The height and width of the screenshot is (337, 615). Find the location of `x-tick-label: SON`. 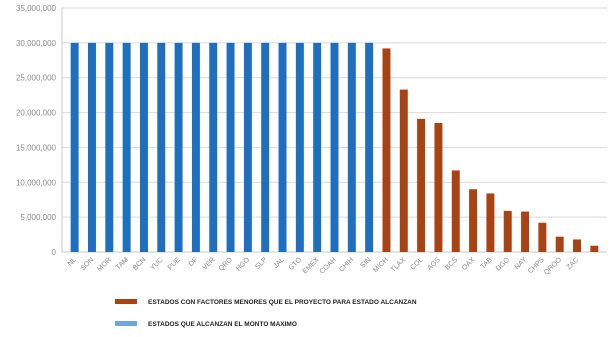

x-tick-label: SON is located at coordinates (88, 264).